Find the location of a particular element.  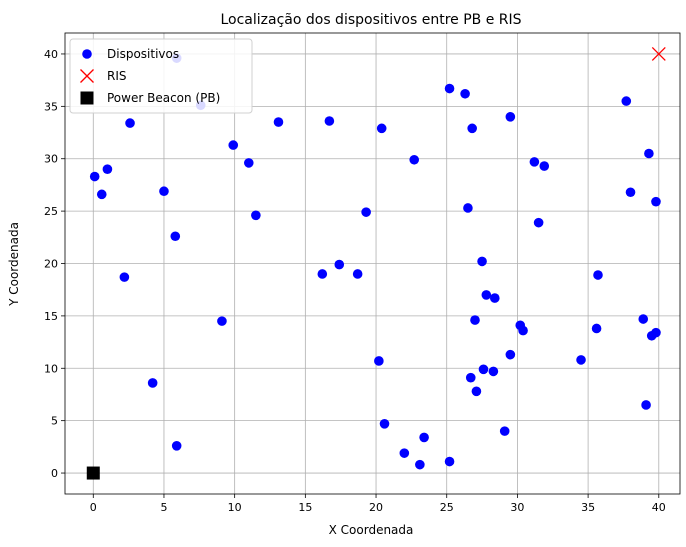

legend: Dispositivos RIS Power Beacon (PB) is located at coordinates (161, 76).